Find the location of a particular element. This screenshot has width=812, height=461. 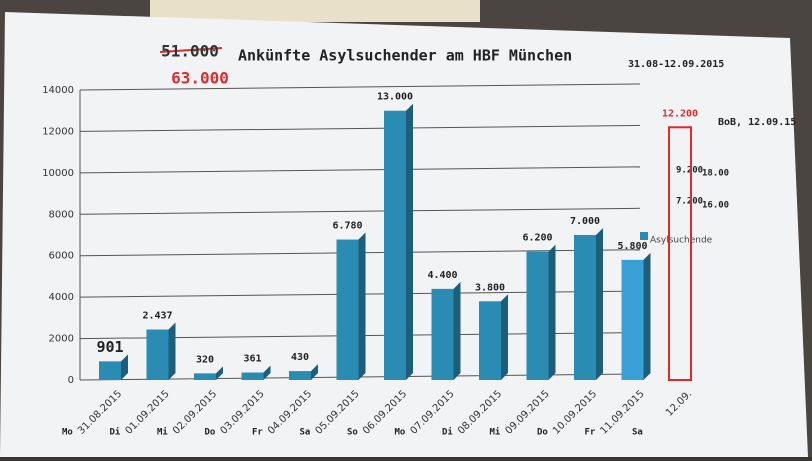

annotation: 16.00 is located at coordinates (715, 206).